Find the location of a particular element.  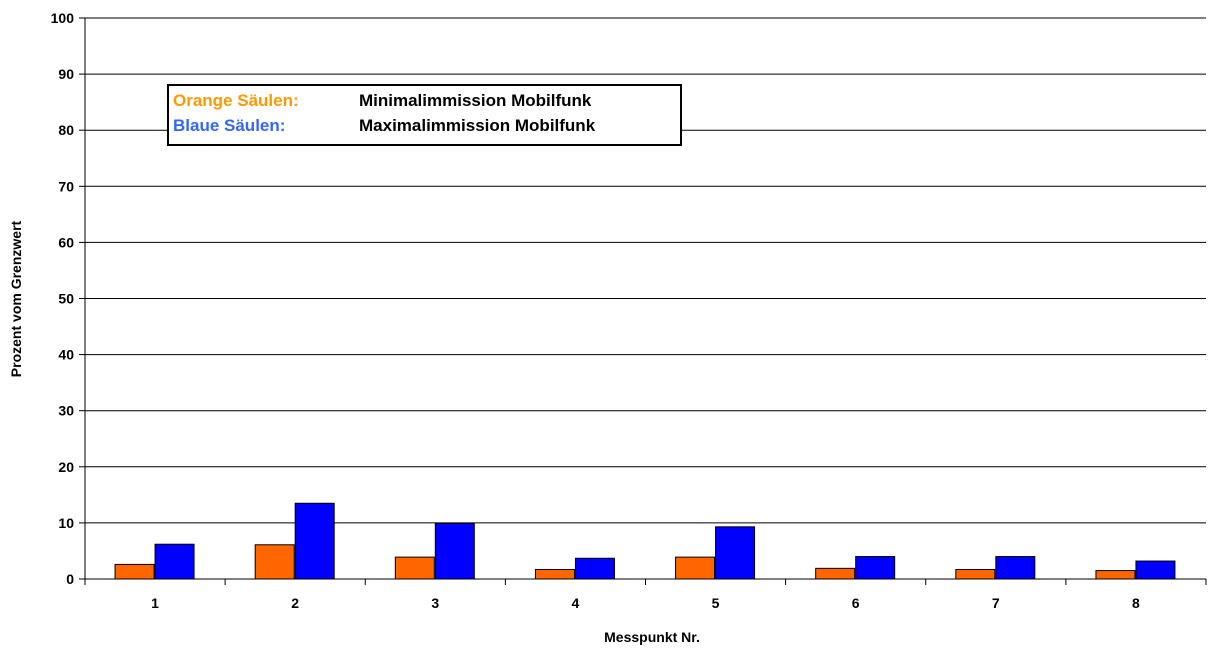

legend-value-min: Minimalimmission Mobilfunk is located at coordinates (475, 100).